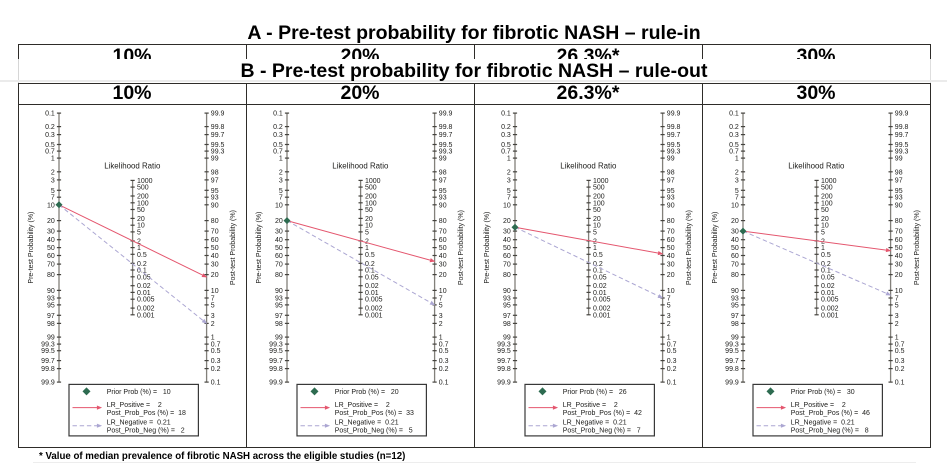 Image resolution: width=947 pixels, height=471 pixels. I want to click on svg-text: 0.5, so click(278, 145).